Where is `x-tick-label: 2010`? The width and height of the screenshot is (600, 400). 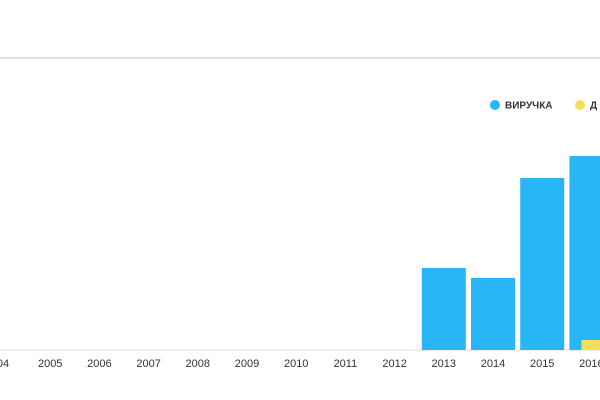 x-tick-label: 2010 is located at coordinates (296, 364).